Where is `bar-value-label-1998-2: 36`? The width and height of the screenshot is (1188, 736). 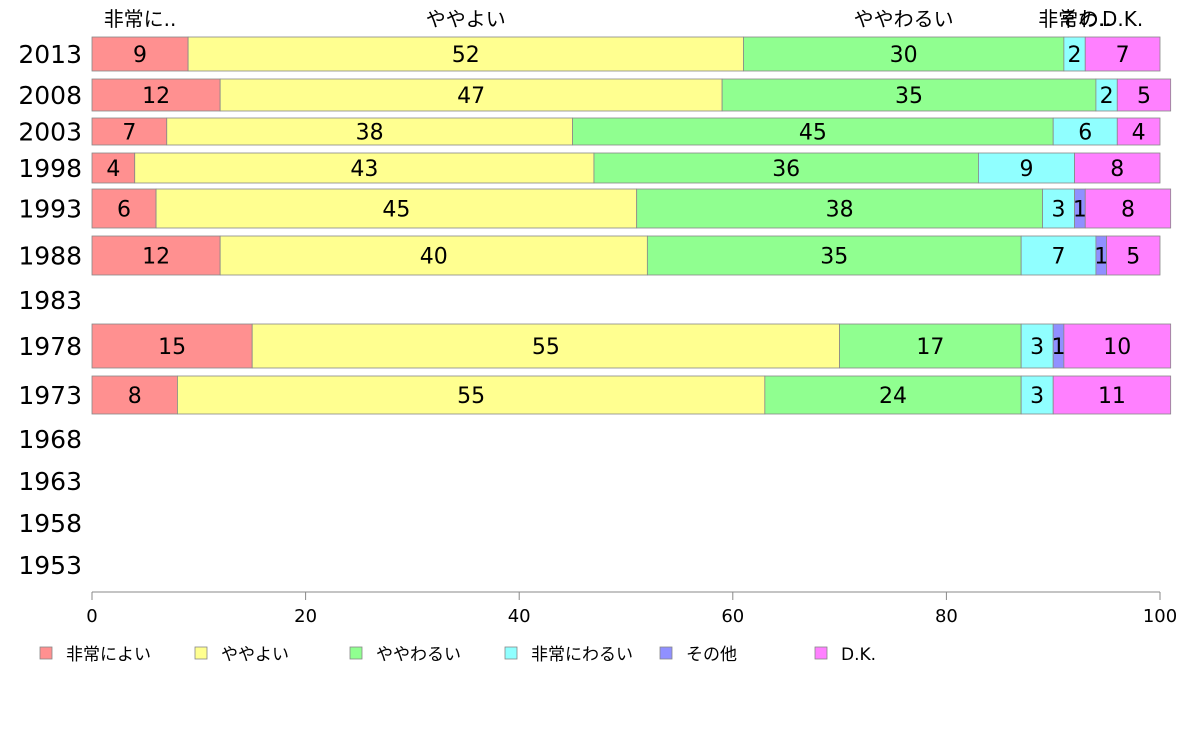 bar-value-label-1998-2: 36 is located at coordinates (786, 169).